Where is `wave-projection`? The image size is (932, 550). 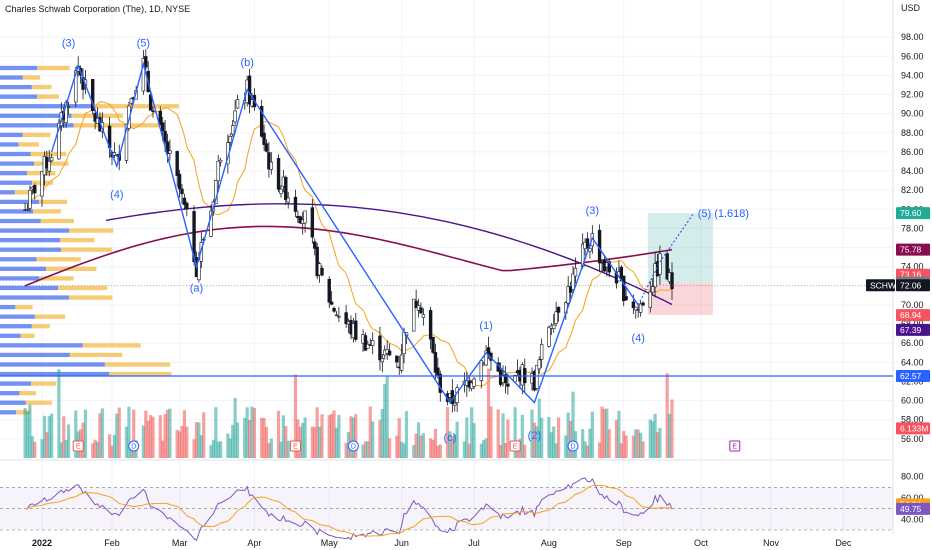
wave-projection is located at coordinates (666, 259).